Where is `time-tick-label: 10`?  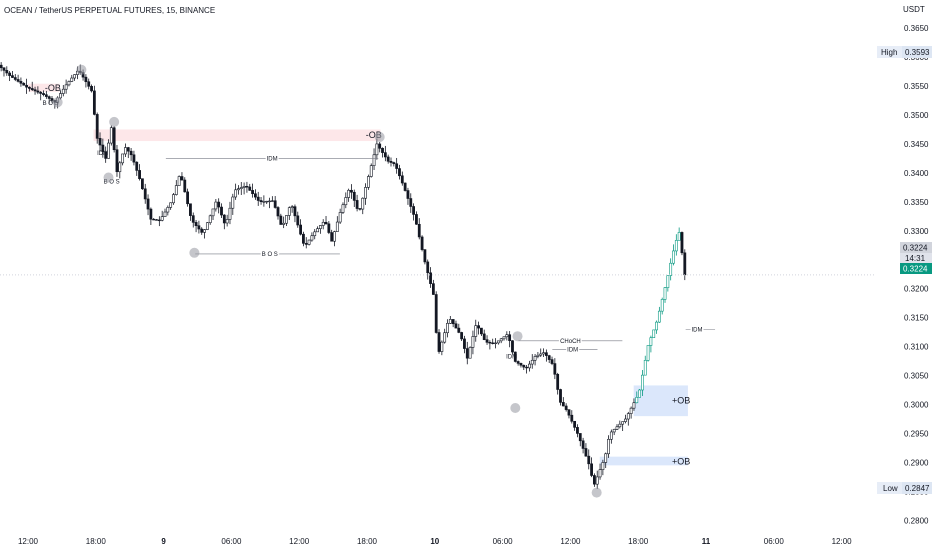 time-tick-label: 10 is located at coordinates (434, 541).